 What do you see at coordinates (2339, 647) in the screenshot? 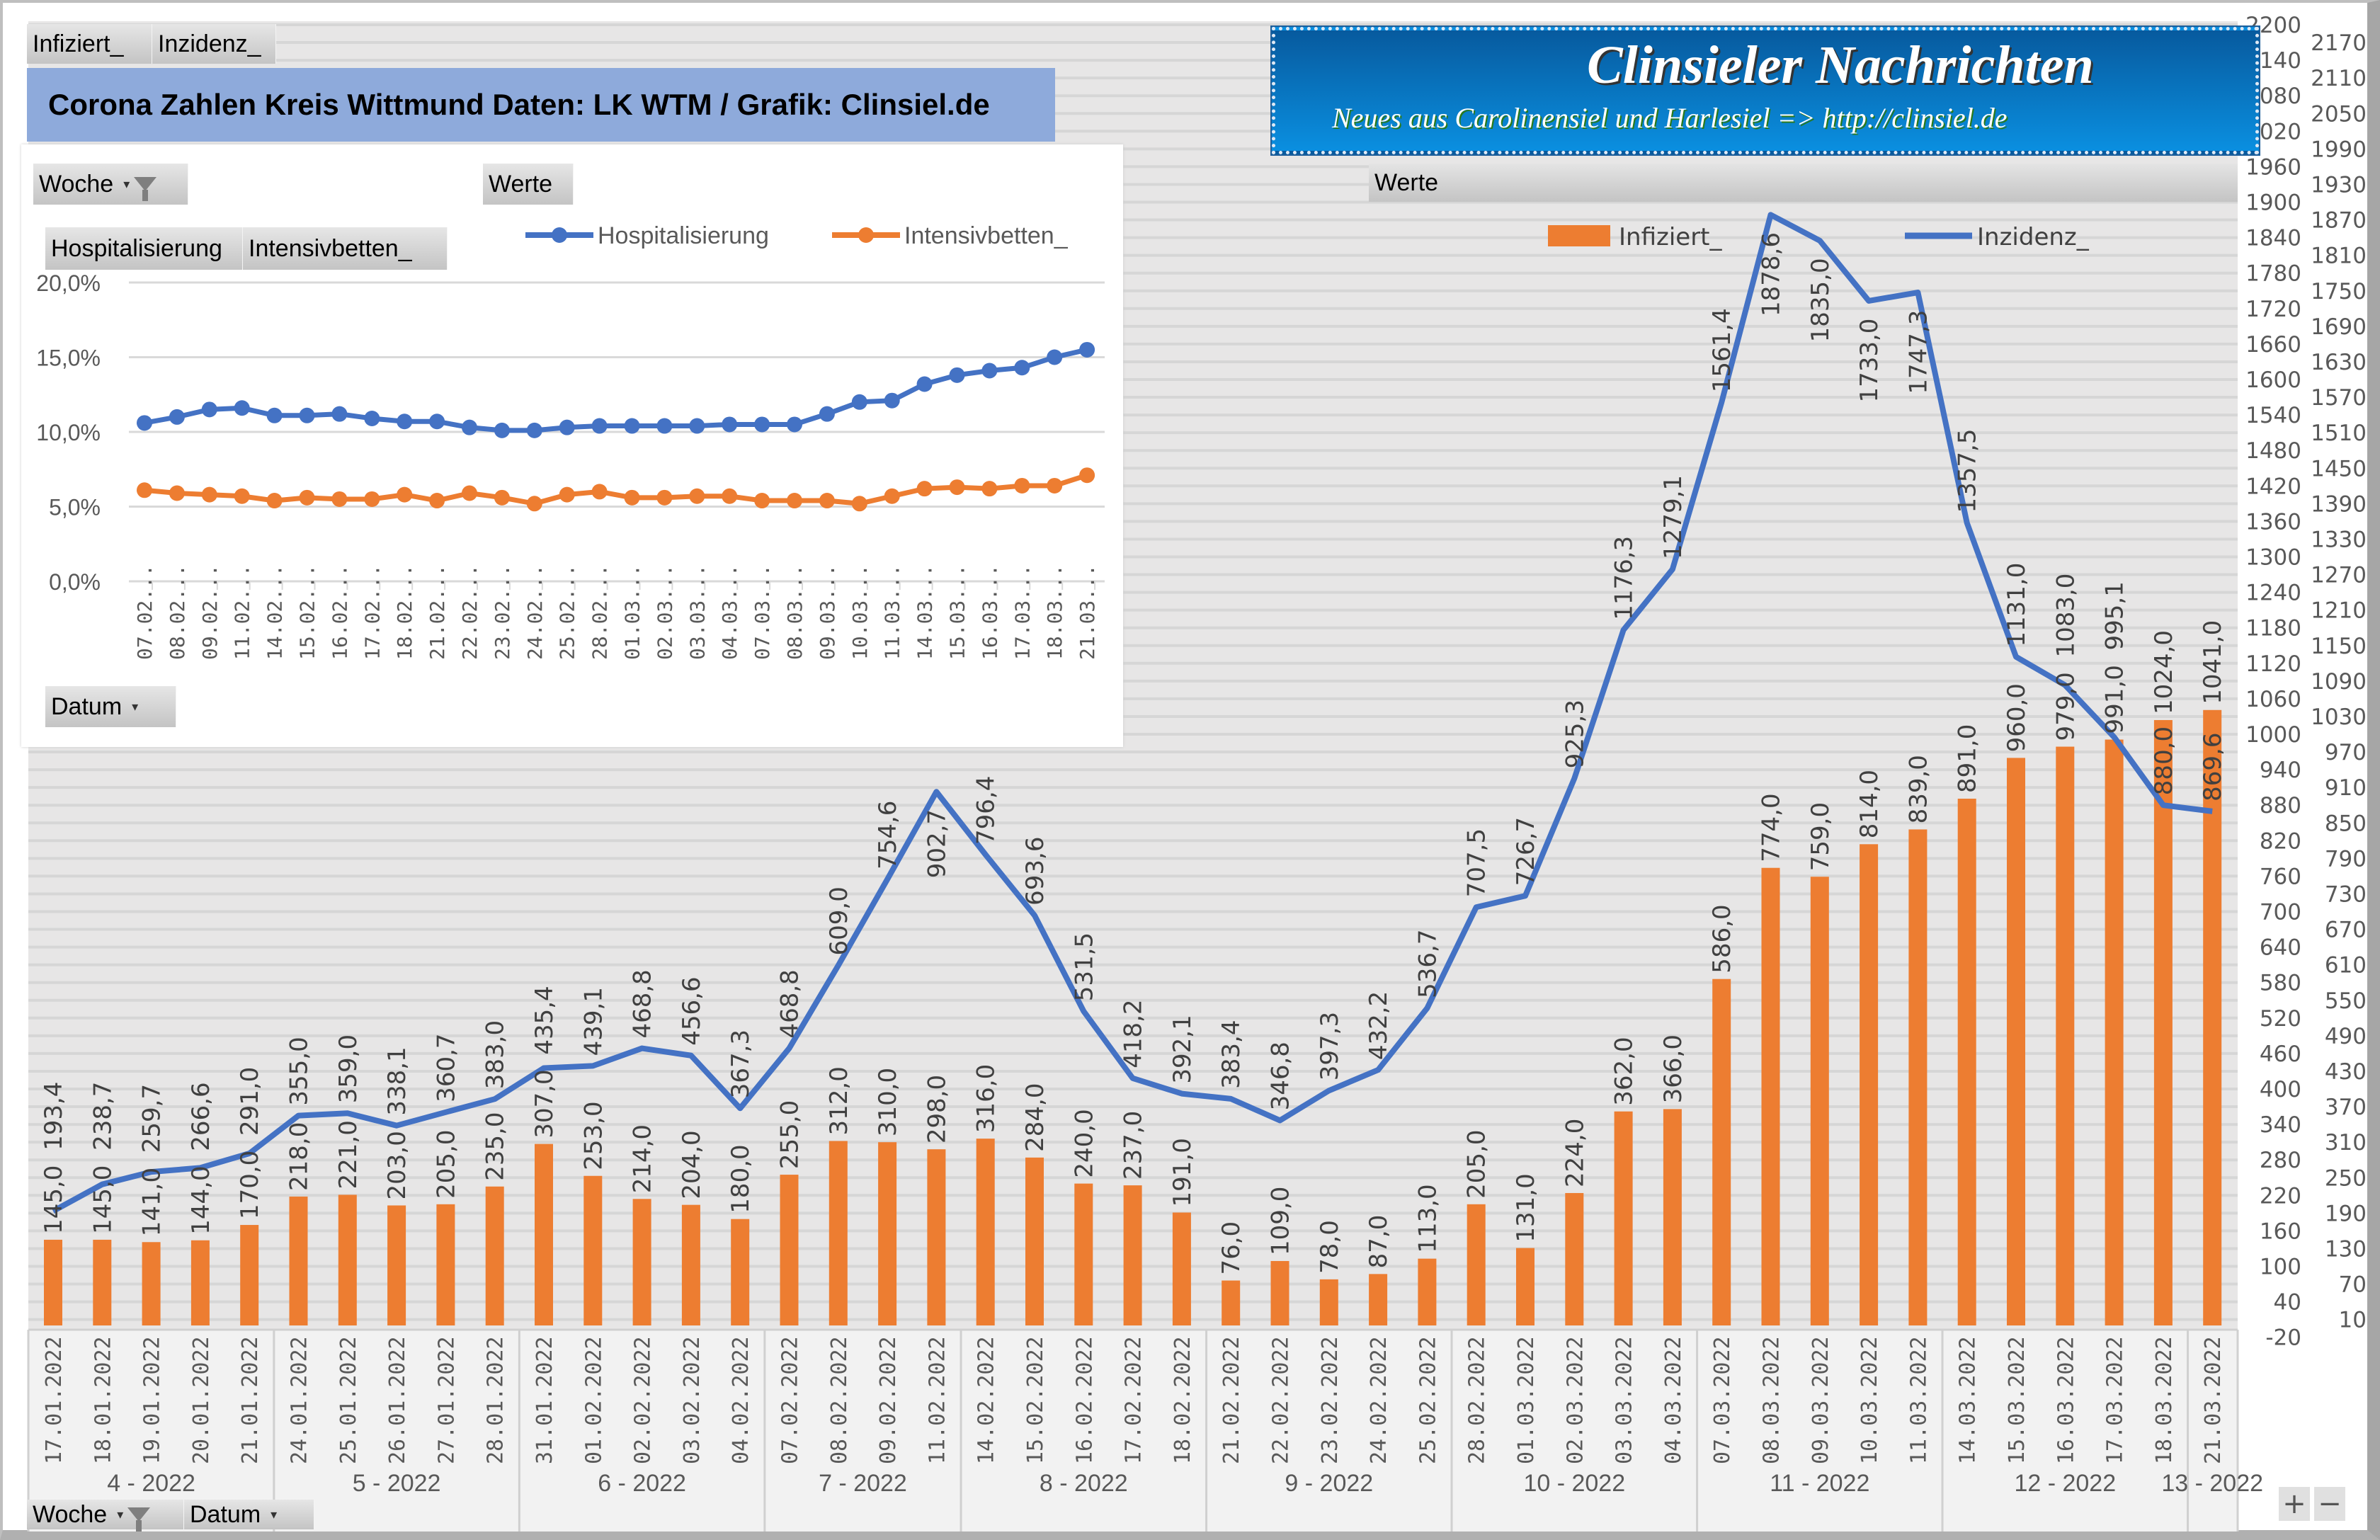
I see `y-axis-tick-label: 1150` at bounding box center [2339, 647].